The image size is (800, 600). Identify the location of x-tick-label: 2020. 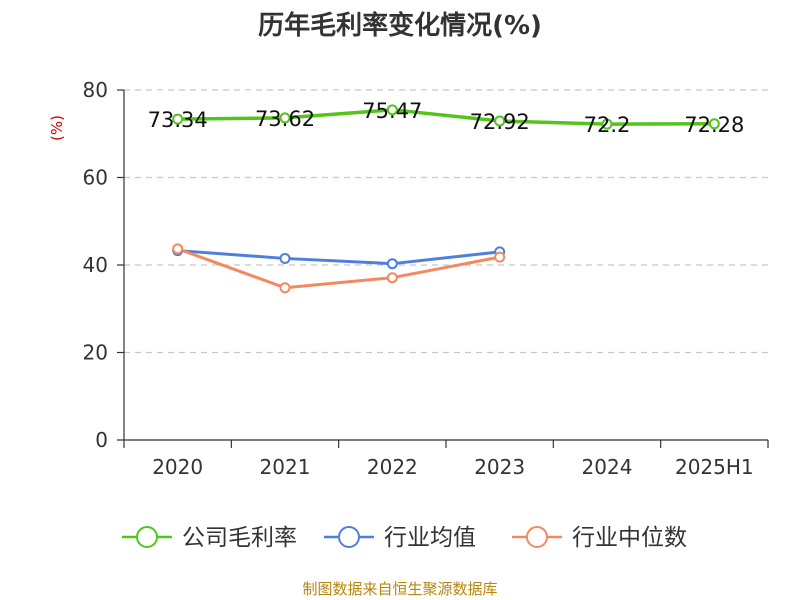
(177, 467).